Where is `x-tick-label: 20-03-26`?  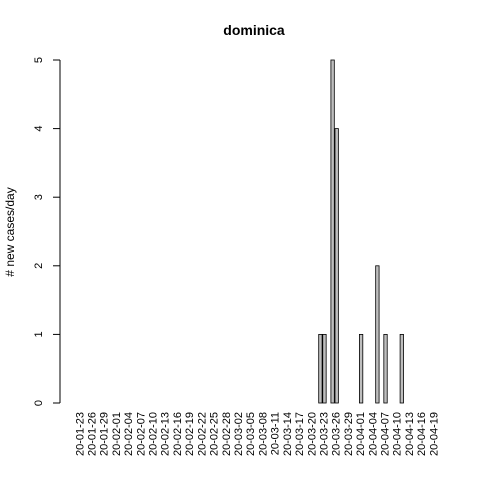
x-tick-label: 20-03-26 is located at coordinates (337, 434).